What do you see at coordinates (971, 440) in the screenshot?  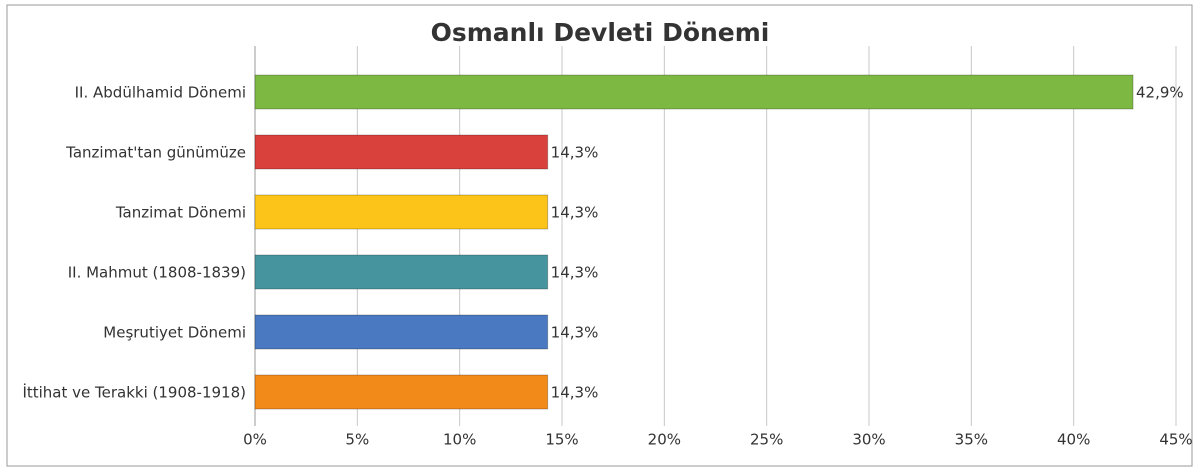 I see `x-tick-label: 35%` at bounding box center [971, 440].